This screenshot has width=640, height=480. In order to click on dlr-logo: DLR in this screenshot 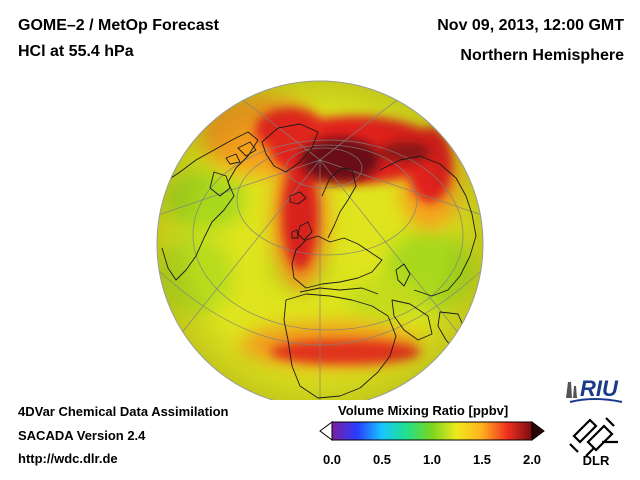, I will do `click(593, 442)`.